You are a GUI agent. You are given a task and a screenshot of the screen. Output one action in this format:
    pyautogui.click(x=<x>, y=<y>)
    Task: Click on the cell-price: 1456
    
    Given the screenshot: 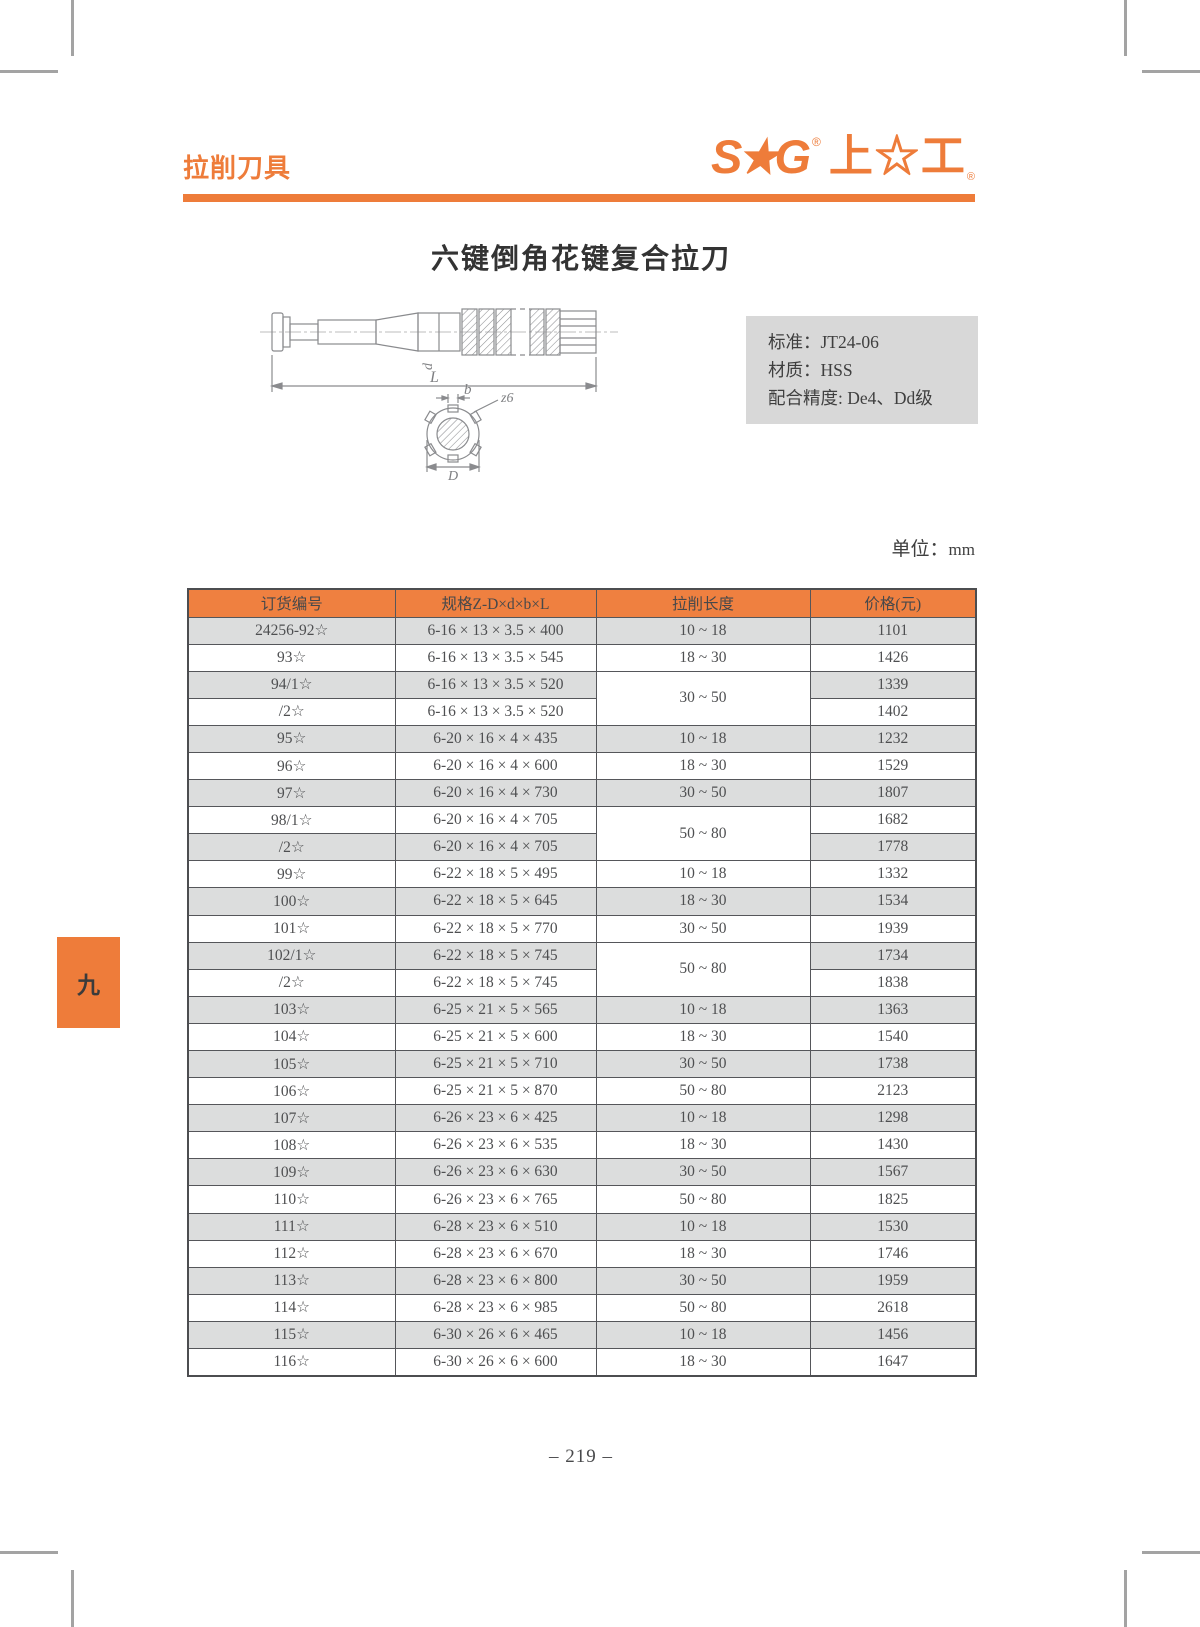 What is the action you would take?
    pyautogui.click(x=893, y=1335)
    